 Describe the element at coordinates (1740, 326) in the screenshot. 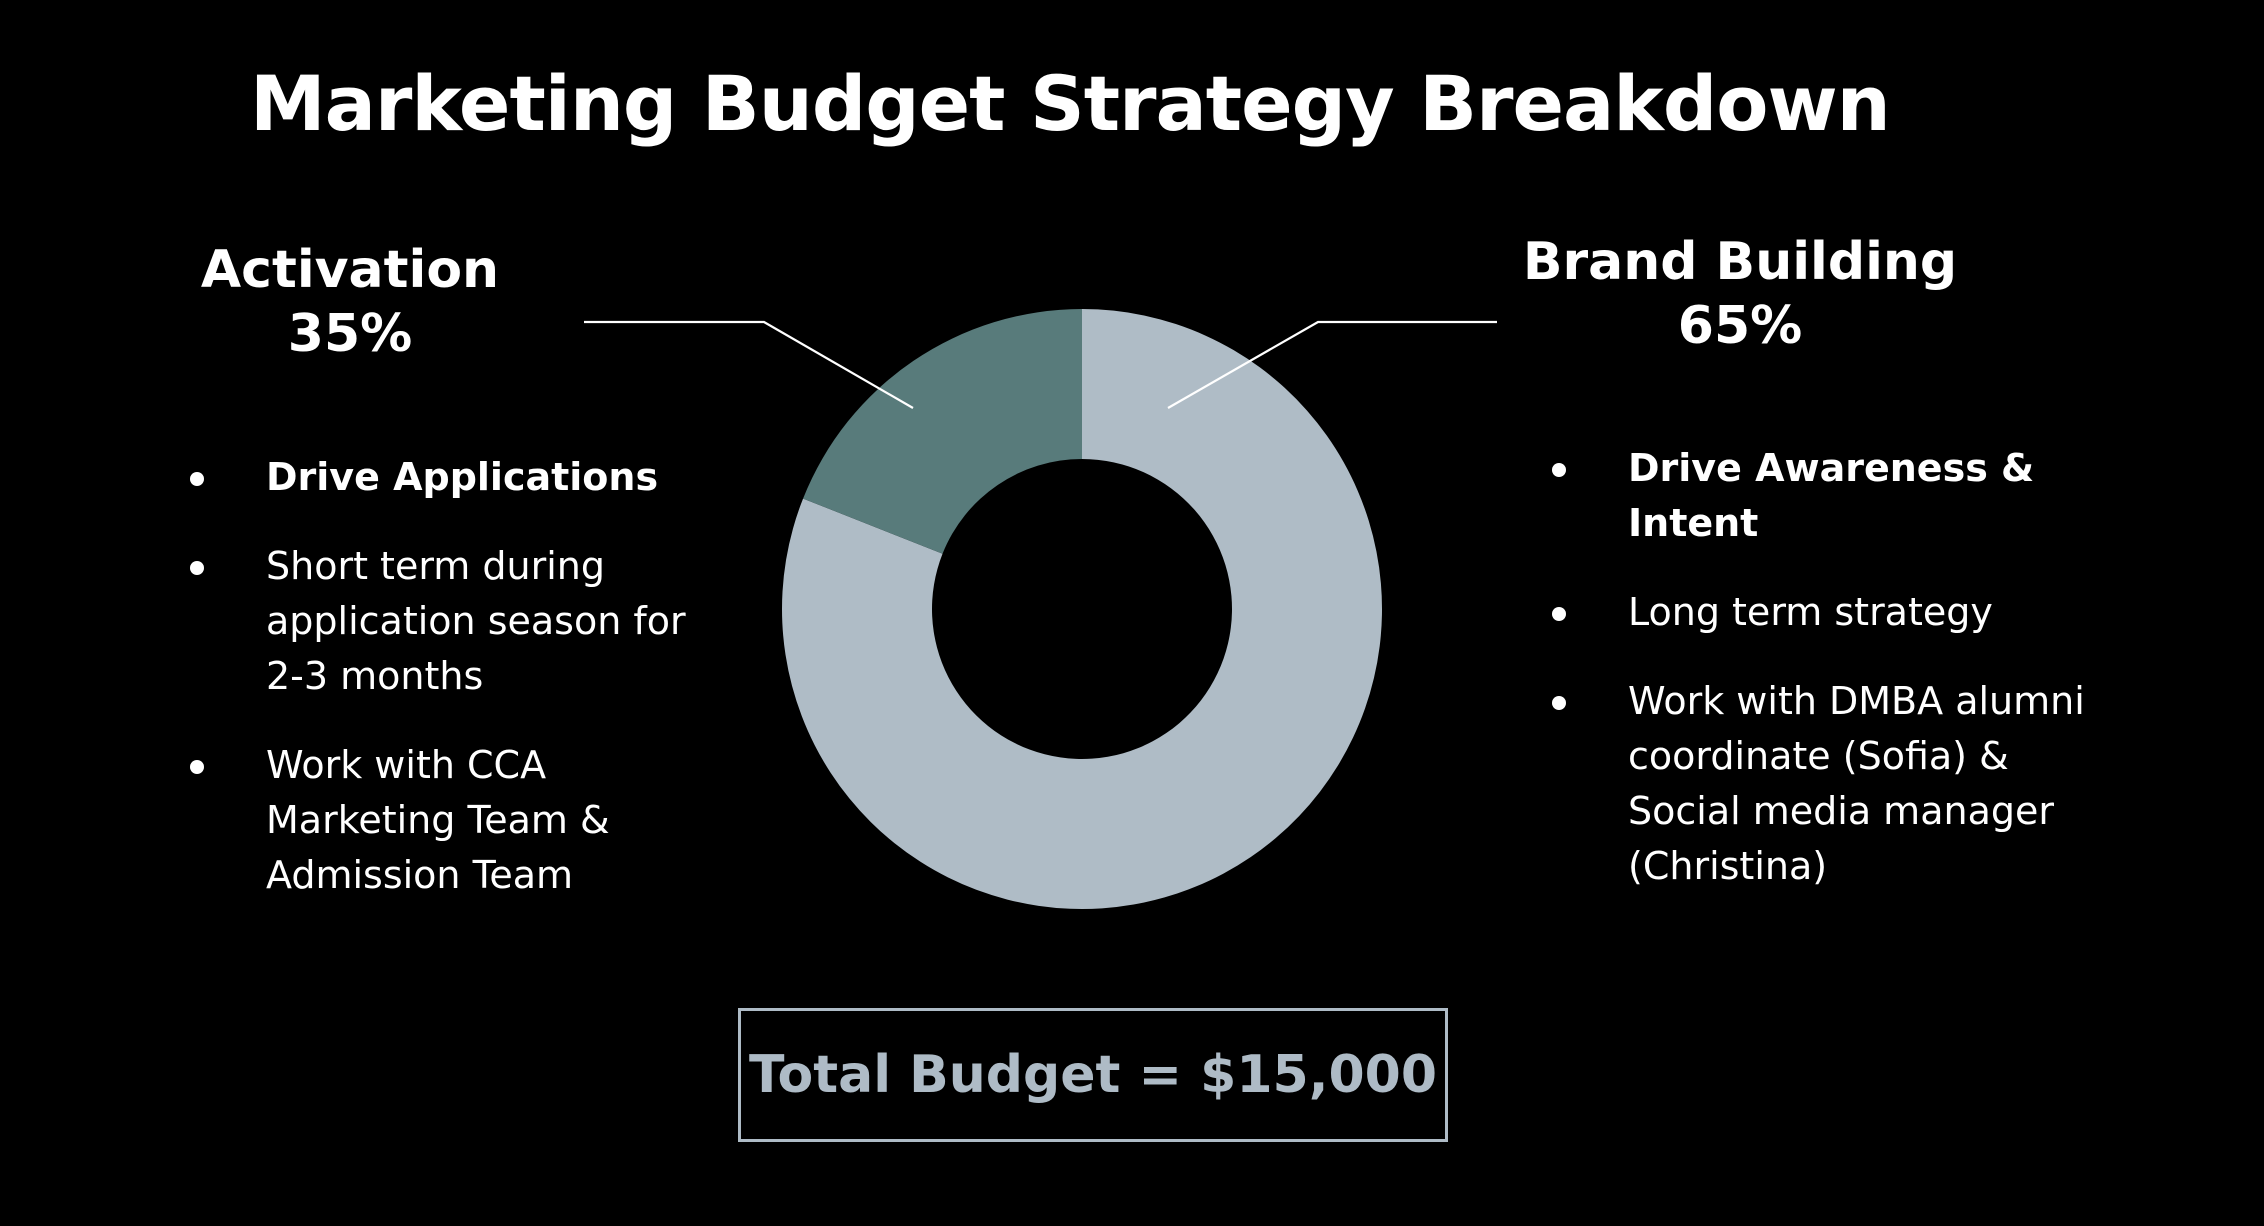

I see `brand-building-percent: 65%` at that location.